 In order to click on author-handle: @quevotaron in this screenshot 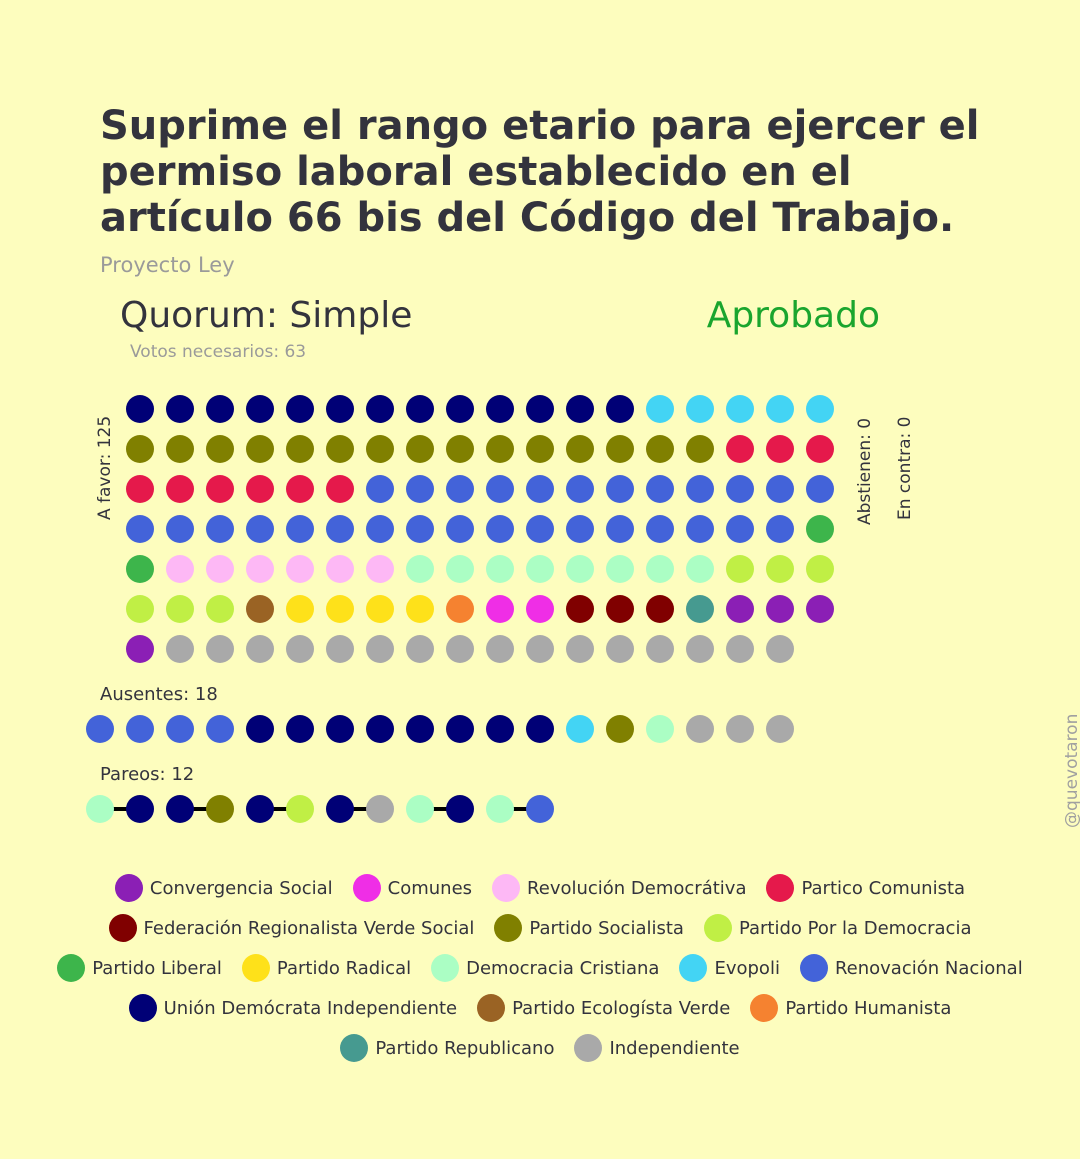, I will do `click(1071, 770)`.